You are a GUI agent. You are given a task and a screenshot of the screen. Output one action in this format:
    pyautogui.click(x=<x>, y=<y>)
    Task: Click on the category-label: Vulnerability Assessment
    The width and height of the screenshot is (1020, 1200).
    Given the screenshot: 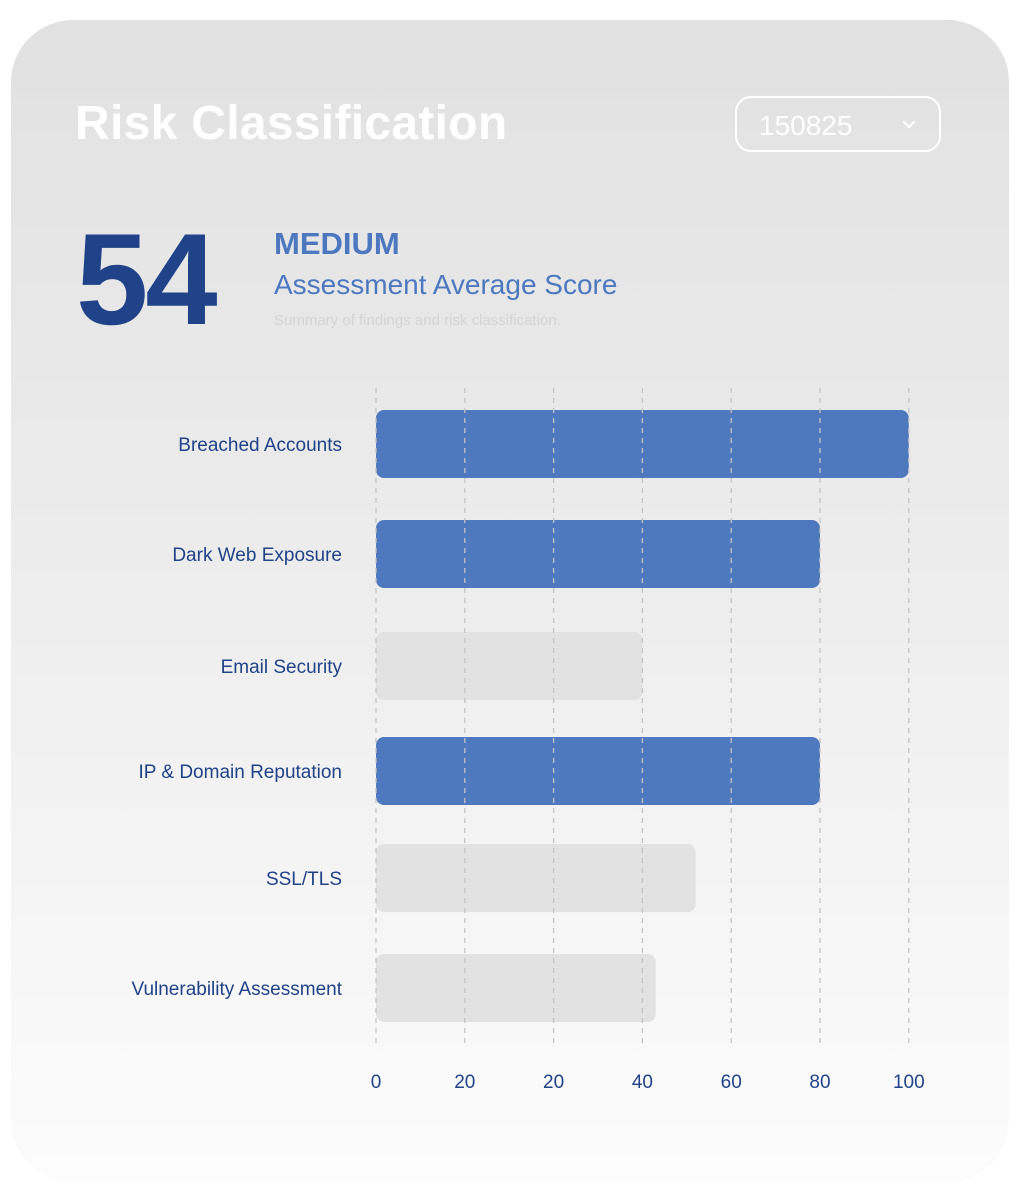 What is the action you would take?
    pyautogui.click(x=236, y=989)
    